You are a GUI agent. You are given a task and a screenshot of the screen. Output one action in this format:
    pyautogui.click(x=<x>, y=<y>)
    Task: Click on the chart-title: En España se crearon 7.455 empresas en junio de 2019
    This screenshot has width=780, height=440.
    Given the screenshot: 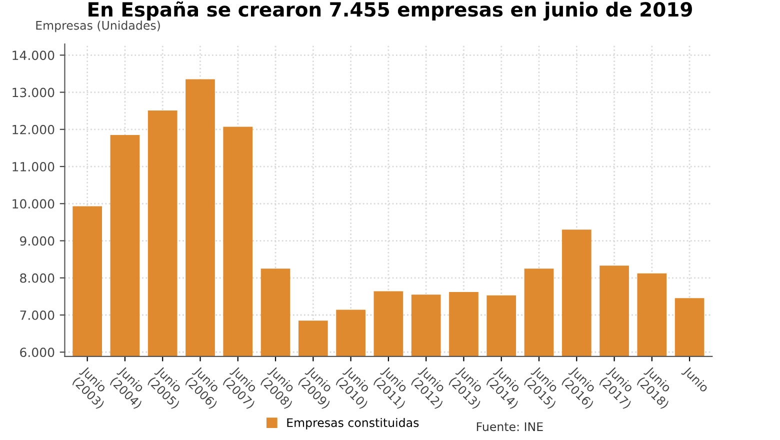 What is the action you would take?
    pyautogui.click(x=390, y=11)
    